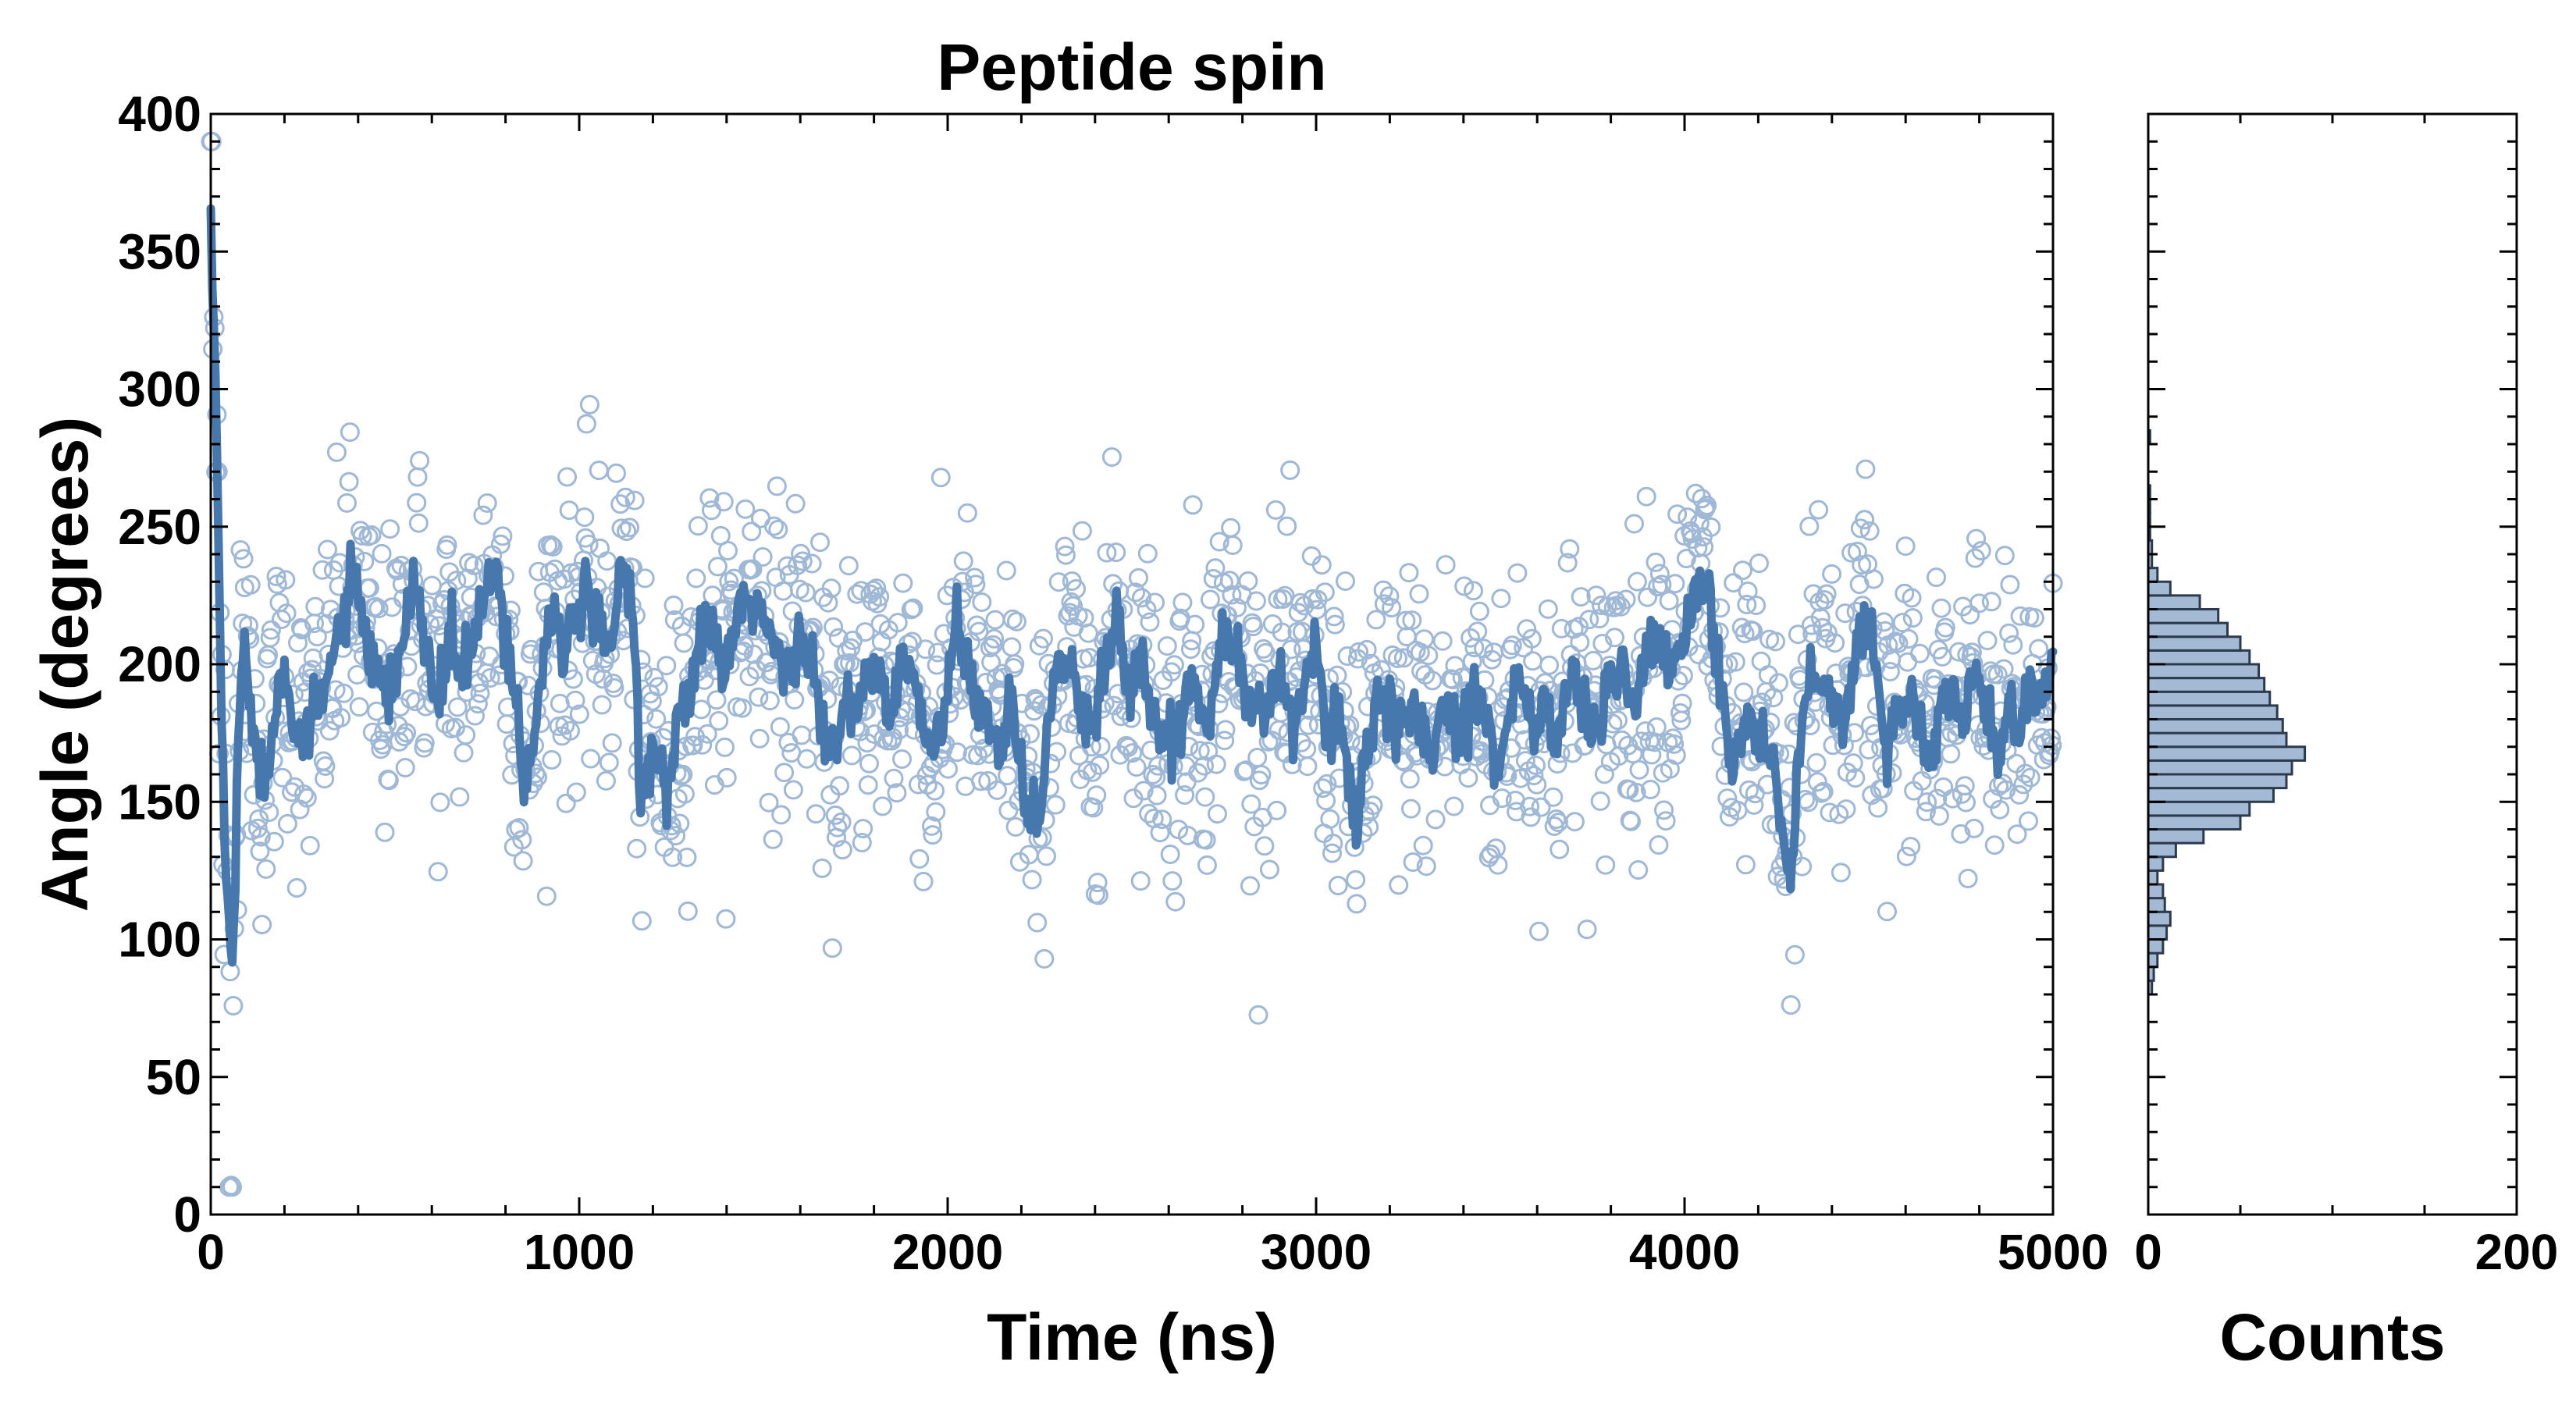 Image resolution: width=2576 pixels, height=1405 pixels. Describe the element at coordinates (579, 1252) in the screenshot. I see `x-tick-label: 1000` at that location.